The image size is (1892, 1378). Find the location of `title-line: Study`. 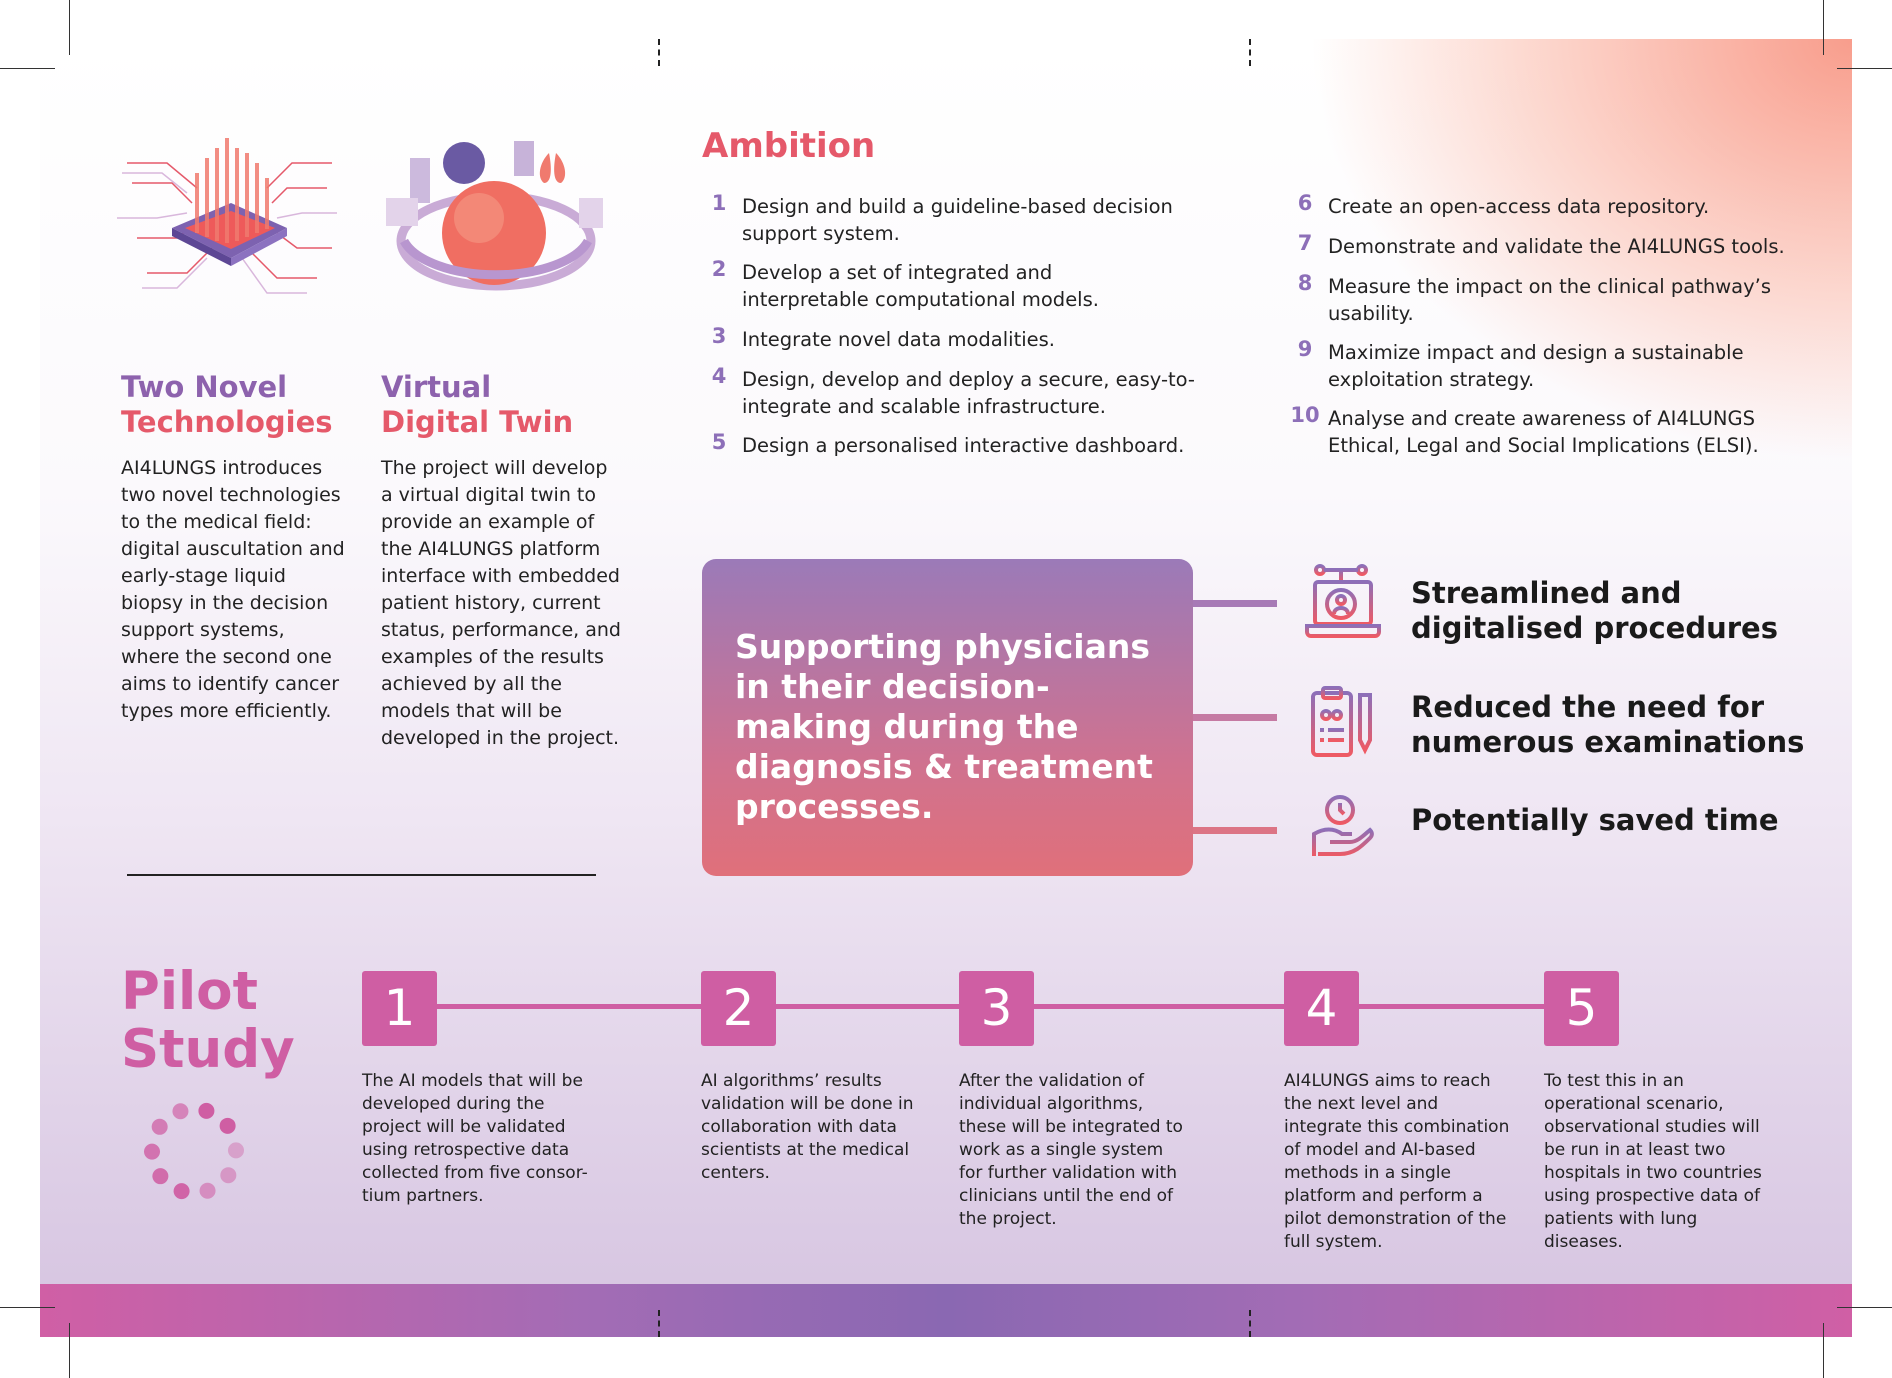

title-line: Study is located at coordinates (208, 1049).